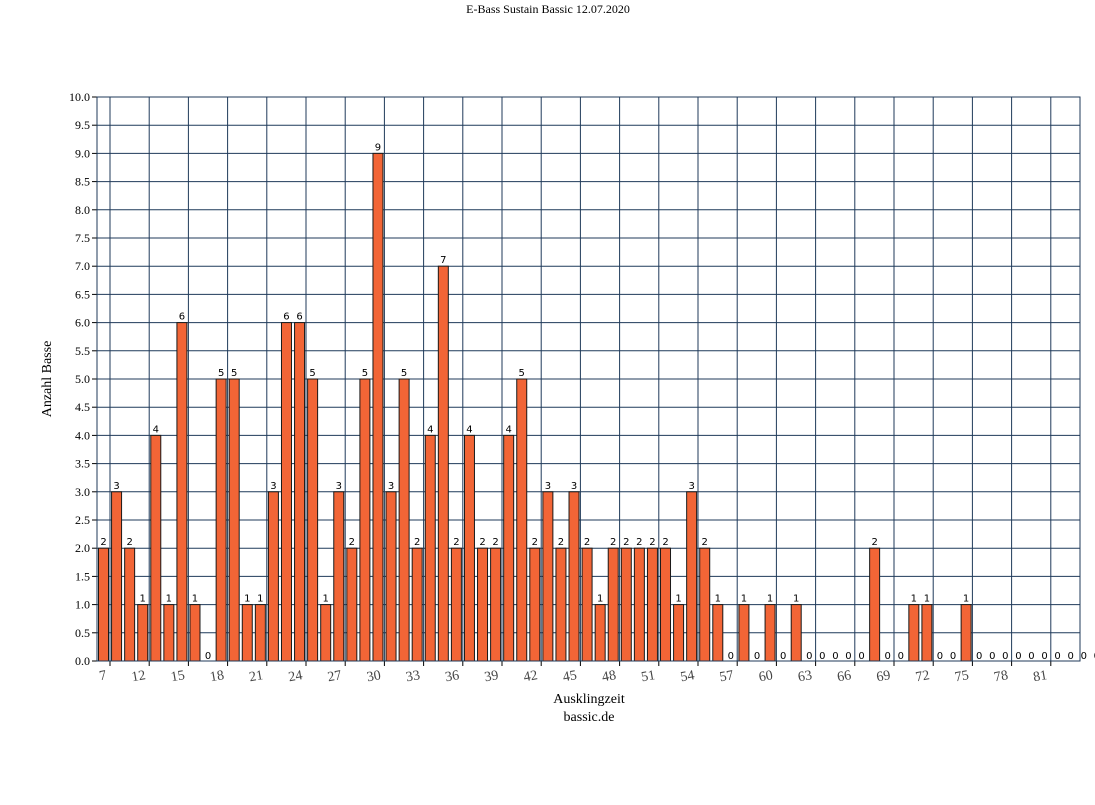  I want to click on y-tick-label: 6.0, so click(82, 323).